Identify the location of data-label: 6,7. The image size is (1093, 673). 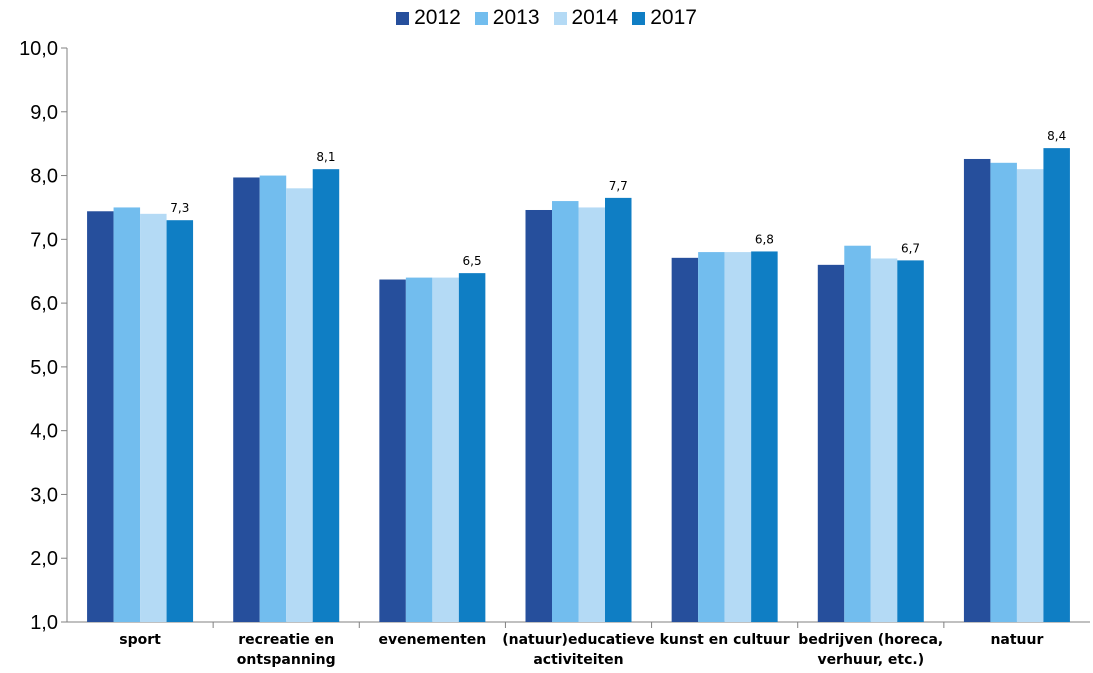
(910, 248).